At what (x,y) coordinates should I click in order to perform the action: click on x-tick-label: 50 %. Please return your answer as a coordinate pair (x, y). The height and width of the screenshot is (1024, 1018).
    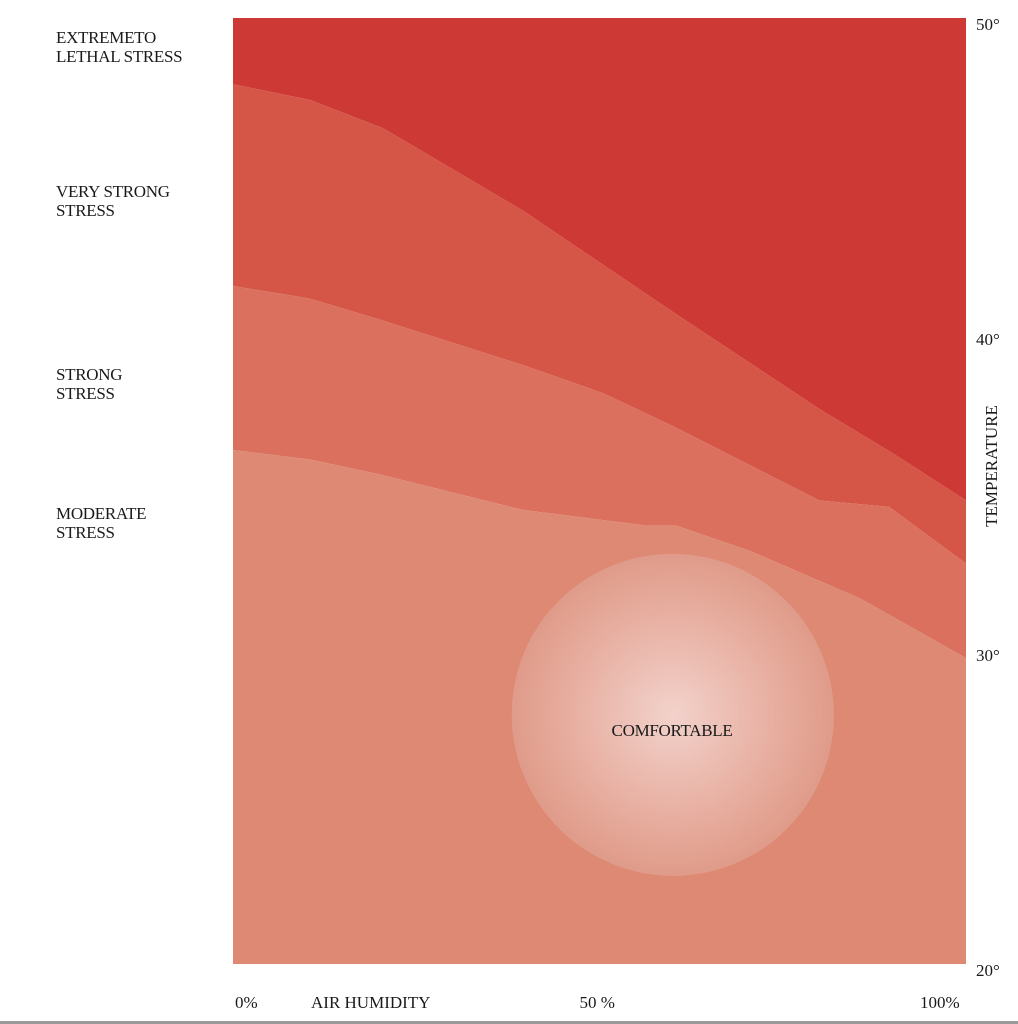
    Looking at the image, I should click on (597, 1002).